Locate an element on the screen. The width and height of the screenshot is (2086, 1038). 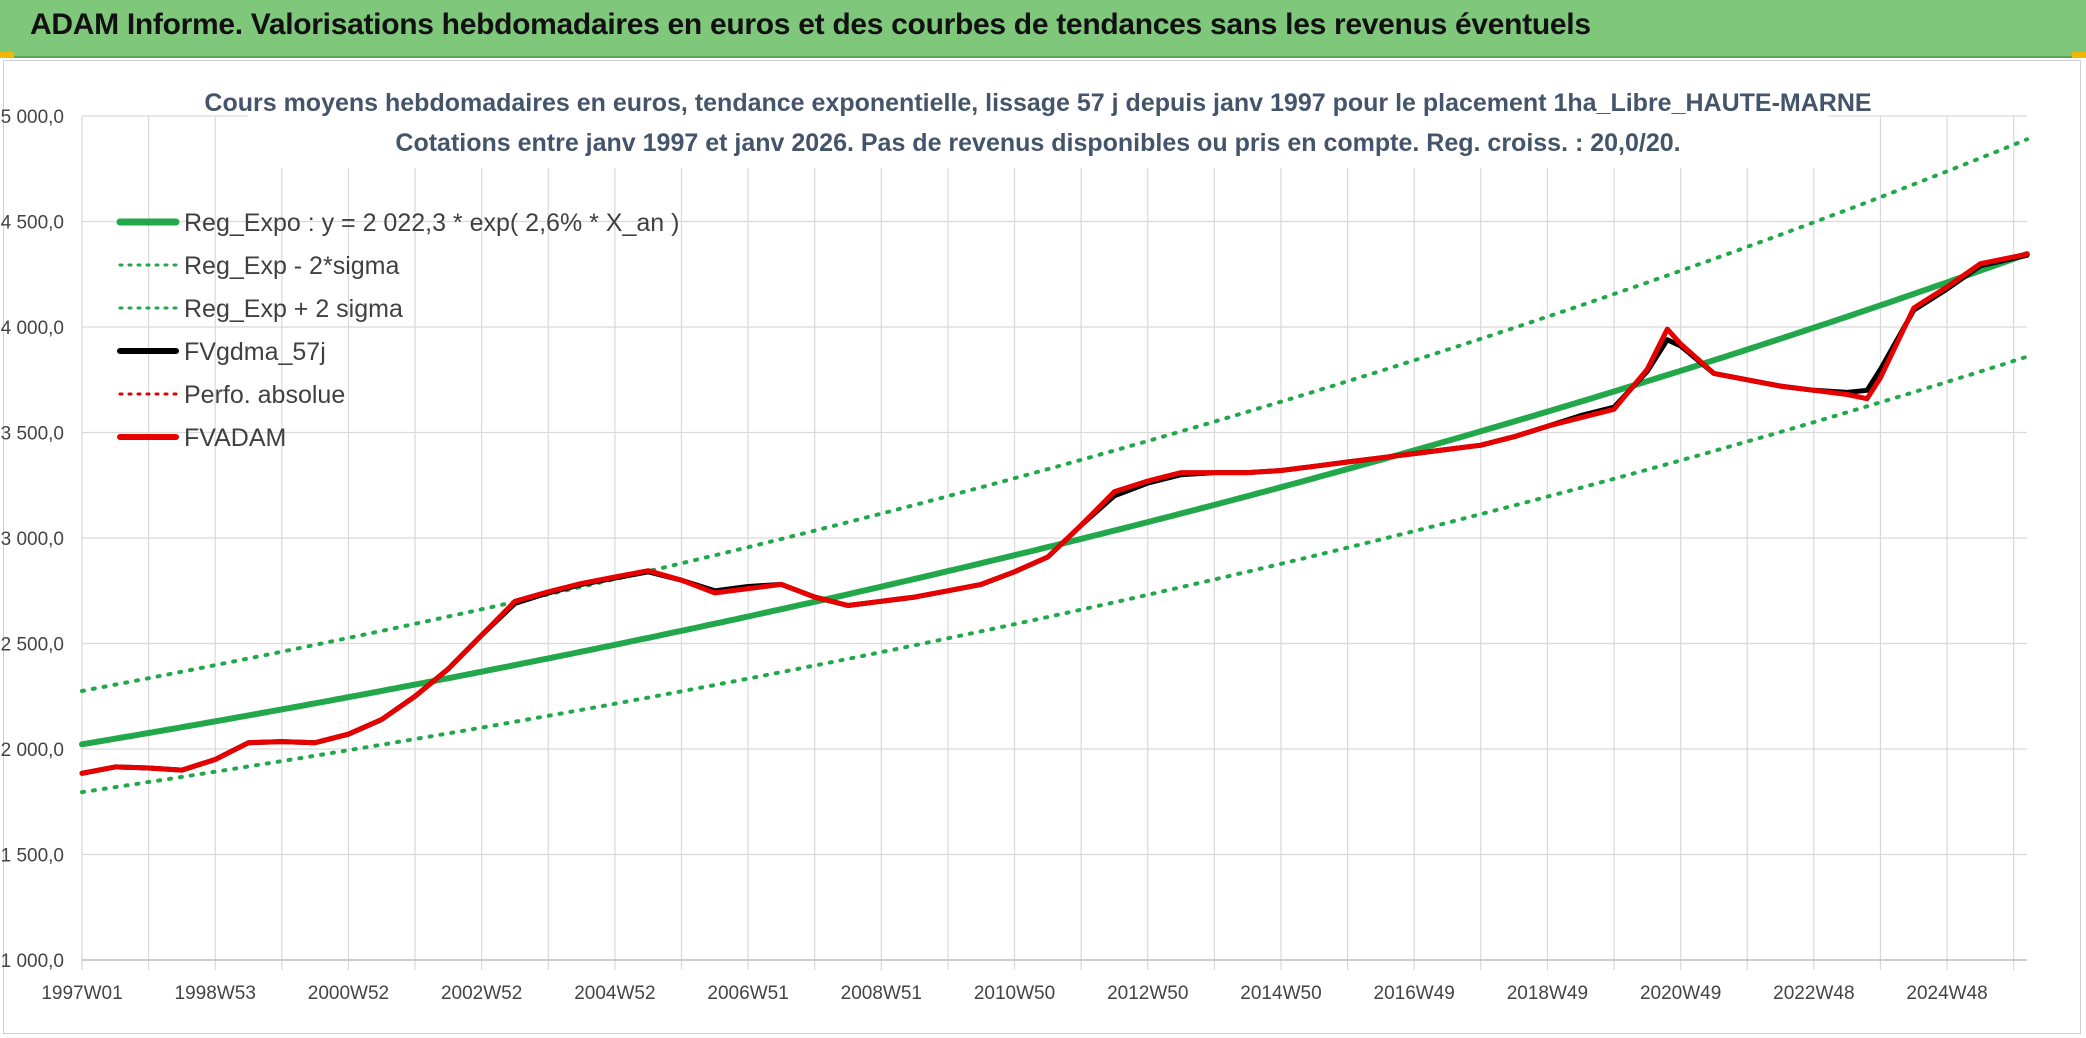
legend-label: Reg_Exp + 2 sigma is located at coordinates (293, 309).